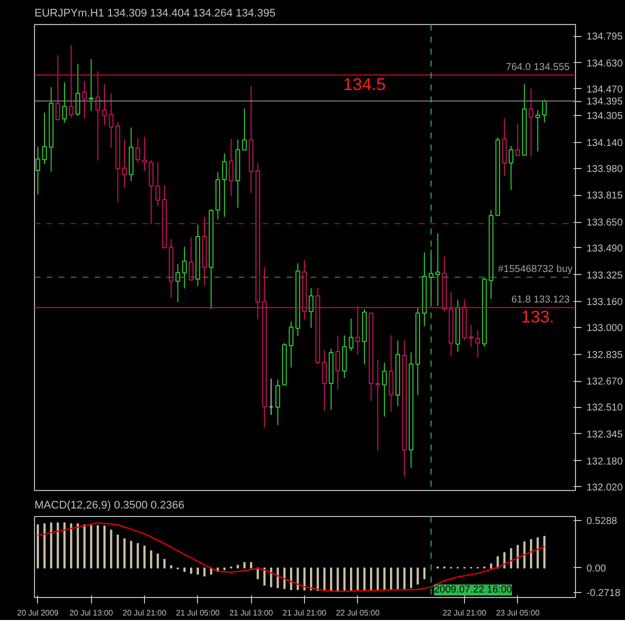 The width and height of the screenshot is (625, 625). What do you see at coordinates (155, 14) in the screenshot?
I see `chart-title: EURJPYm.H1 134.309 134.404 134.264 134.395` at bounding box center [155, 14].